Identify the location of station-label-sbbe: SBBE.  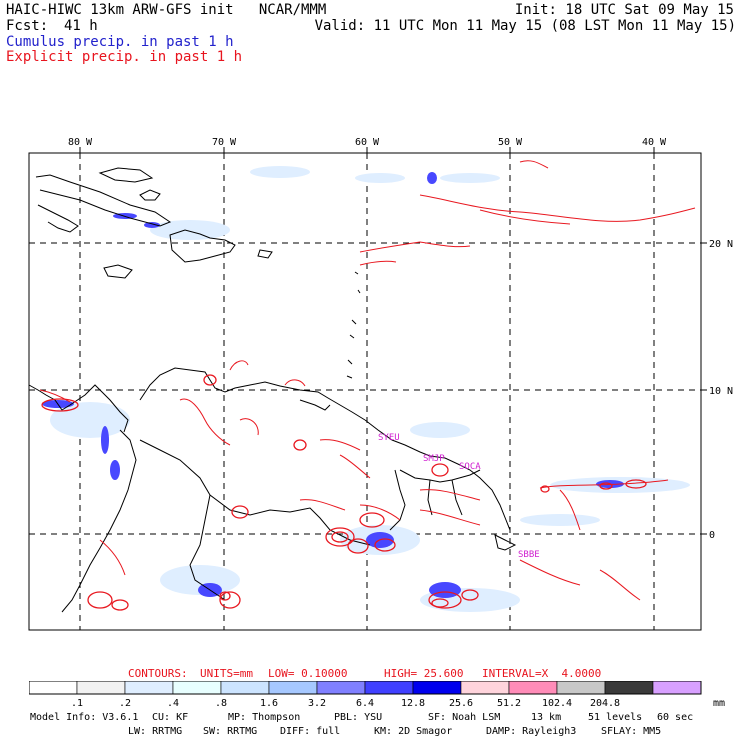
(529, 555).